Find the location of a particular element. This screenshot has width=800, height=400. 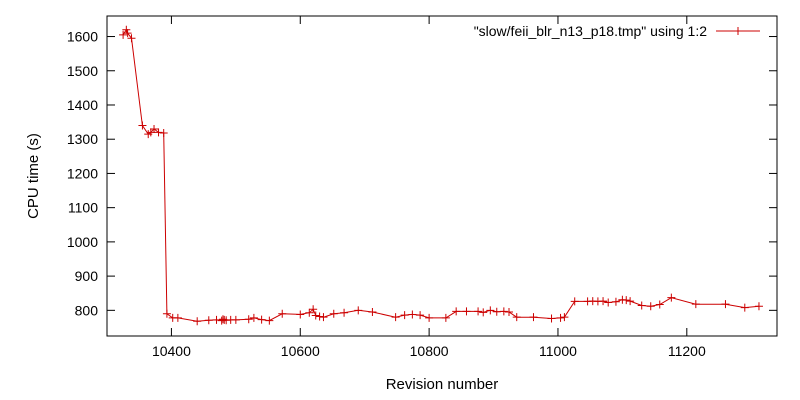

legend: "slow/feii_blr_n13_p18.tmp" using 1:2 is located at coordinates (617, 31).